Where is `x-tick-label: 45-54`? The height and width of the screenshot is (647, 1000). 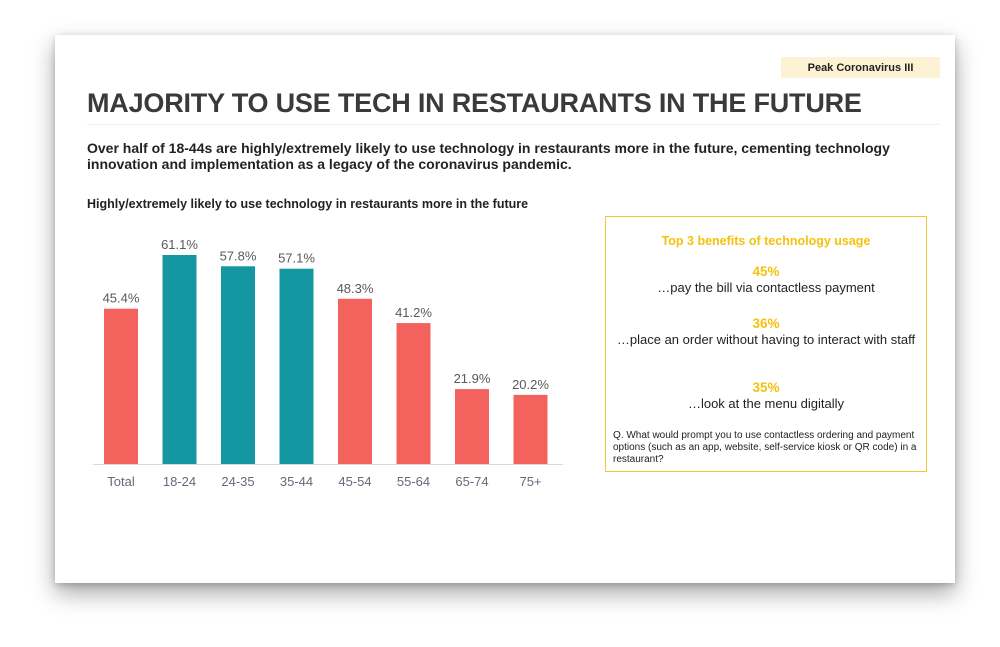 x-tick-label: 45-54 is located at coordinates (354, 481).